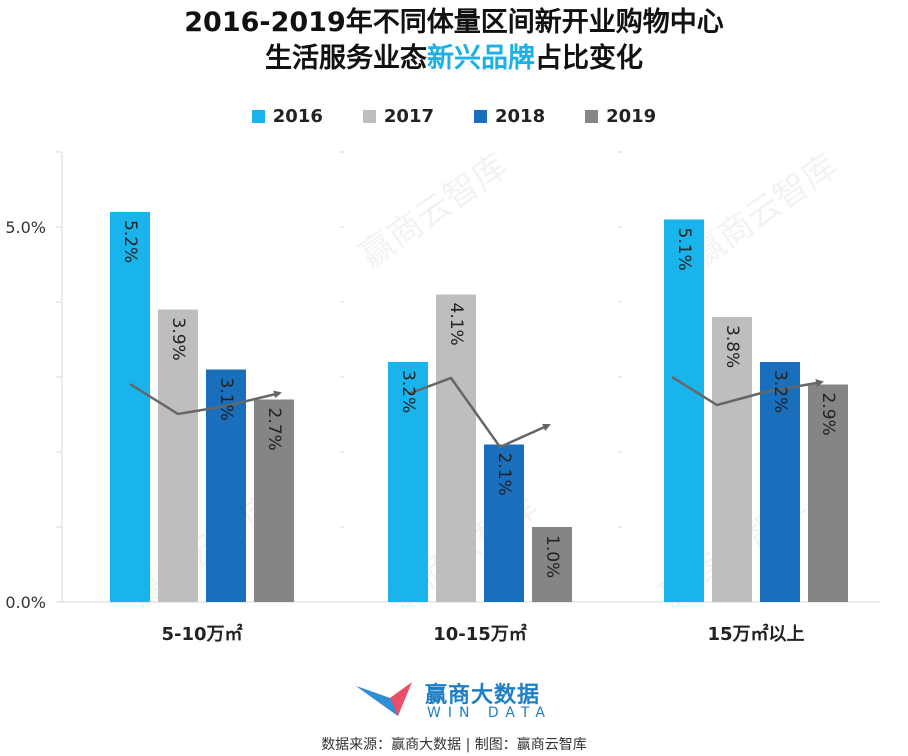 This screenshot has width=908, height=756. Describe the element at coordinates (25, 602) in the screenshot. I see `y-tick-label: 0.0%` at that location.